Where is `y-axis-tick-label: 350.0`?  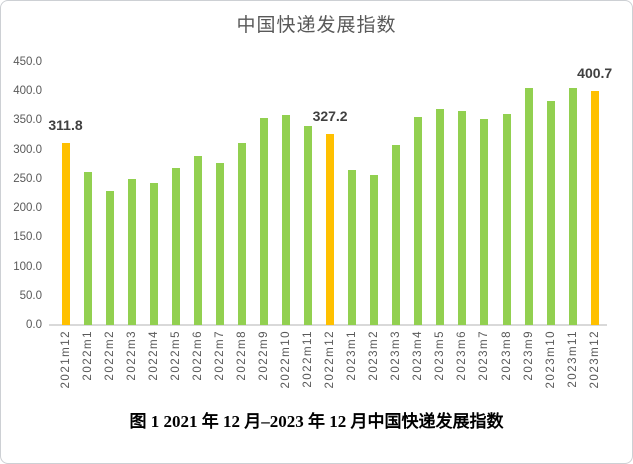 y-axis-tick-label: 350.0 is located at coordinates (27, 120).